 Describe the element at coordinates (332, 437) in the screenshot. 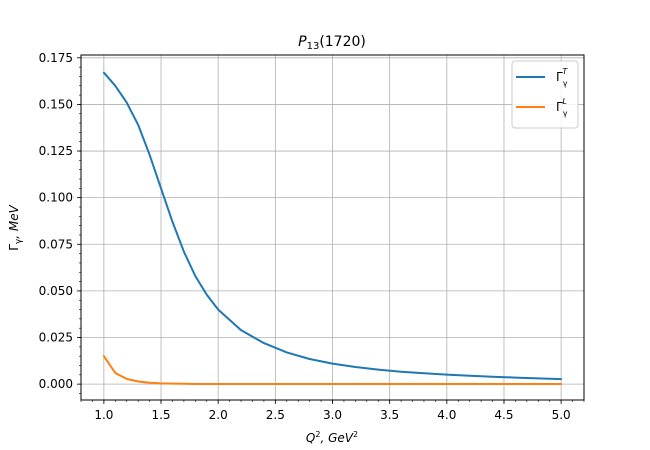

I see `x-axis-label: Q2, GeV2` at that location.